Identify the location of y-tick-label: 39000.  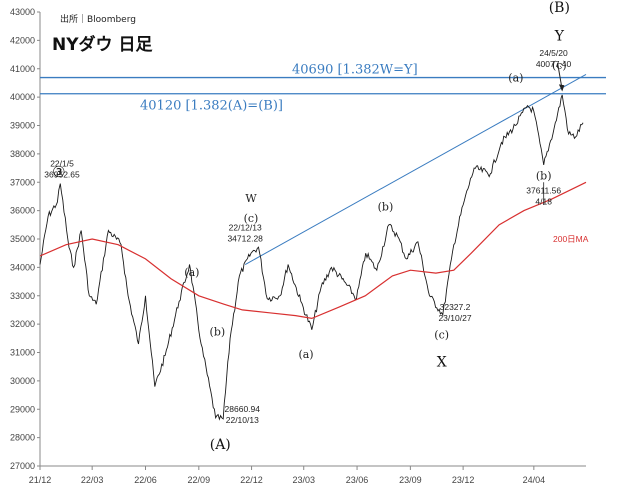
(22, 126).